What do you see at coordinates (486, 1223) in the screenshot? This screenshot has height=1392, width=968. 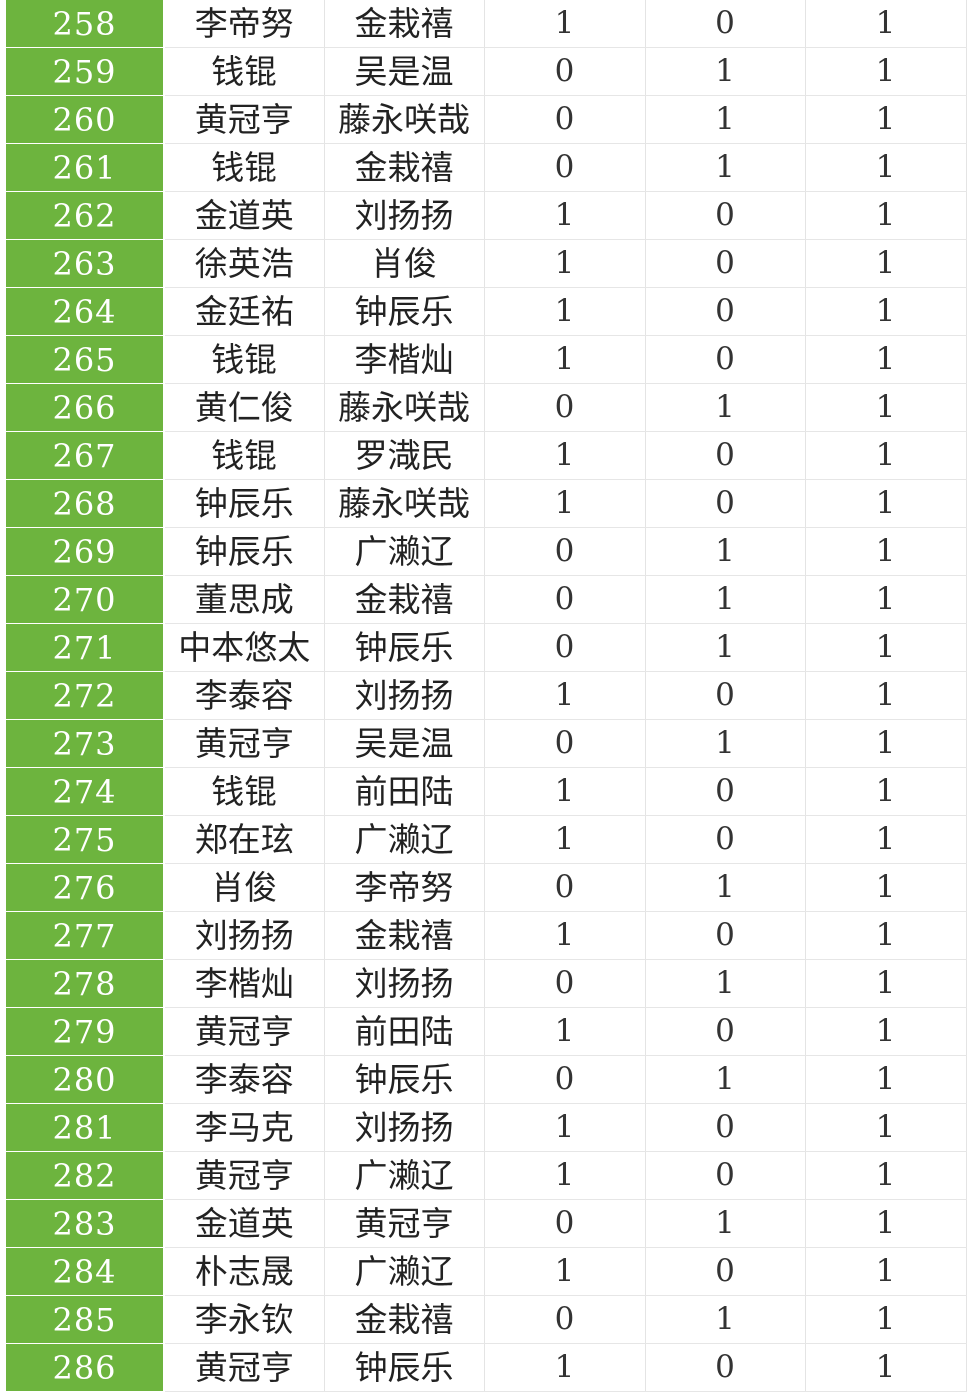 I see `table-row: 283 金道英 黄冠亨 0 1 1` at bounding box center [486, 1223].